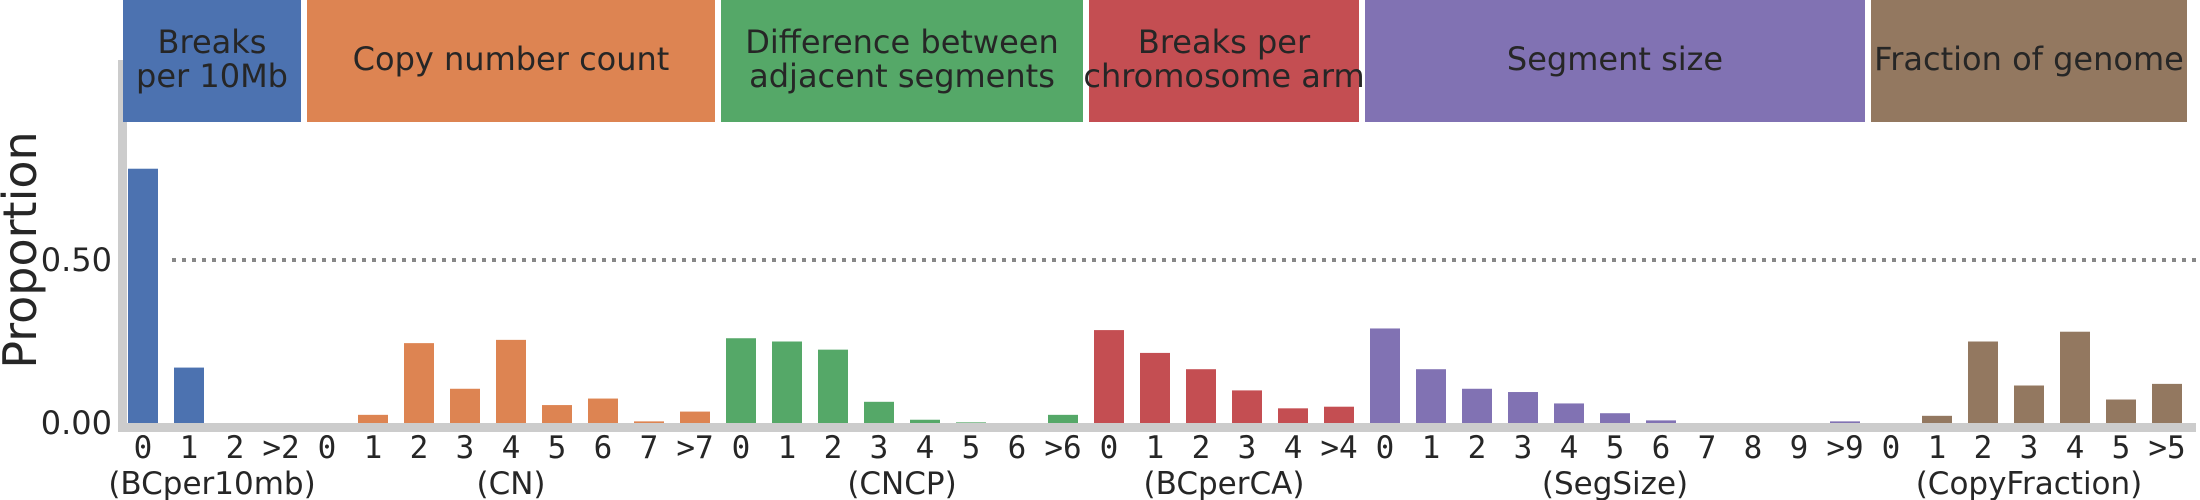  What do you see at coordinates (76, 260) in the screenshot?
I see `y-tick-label: 0.50` at bounding box center [76, 260].